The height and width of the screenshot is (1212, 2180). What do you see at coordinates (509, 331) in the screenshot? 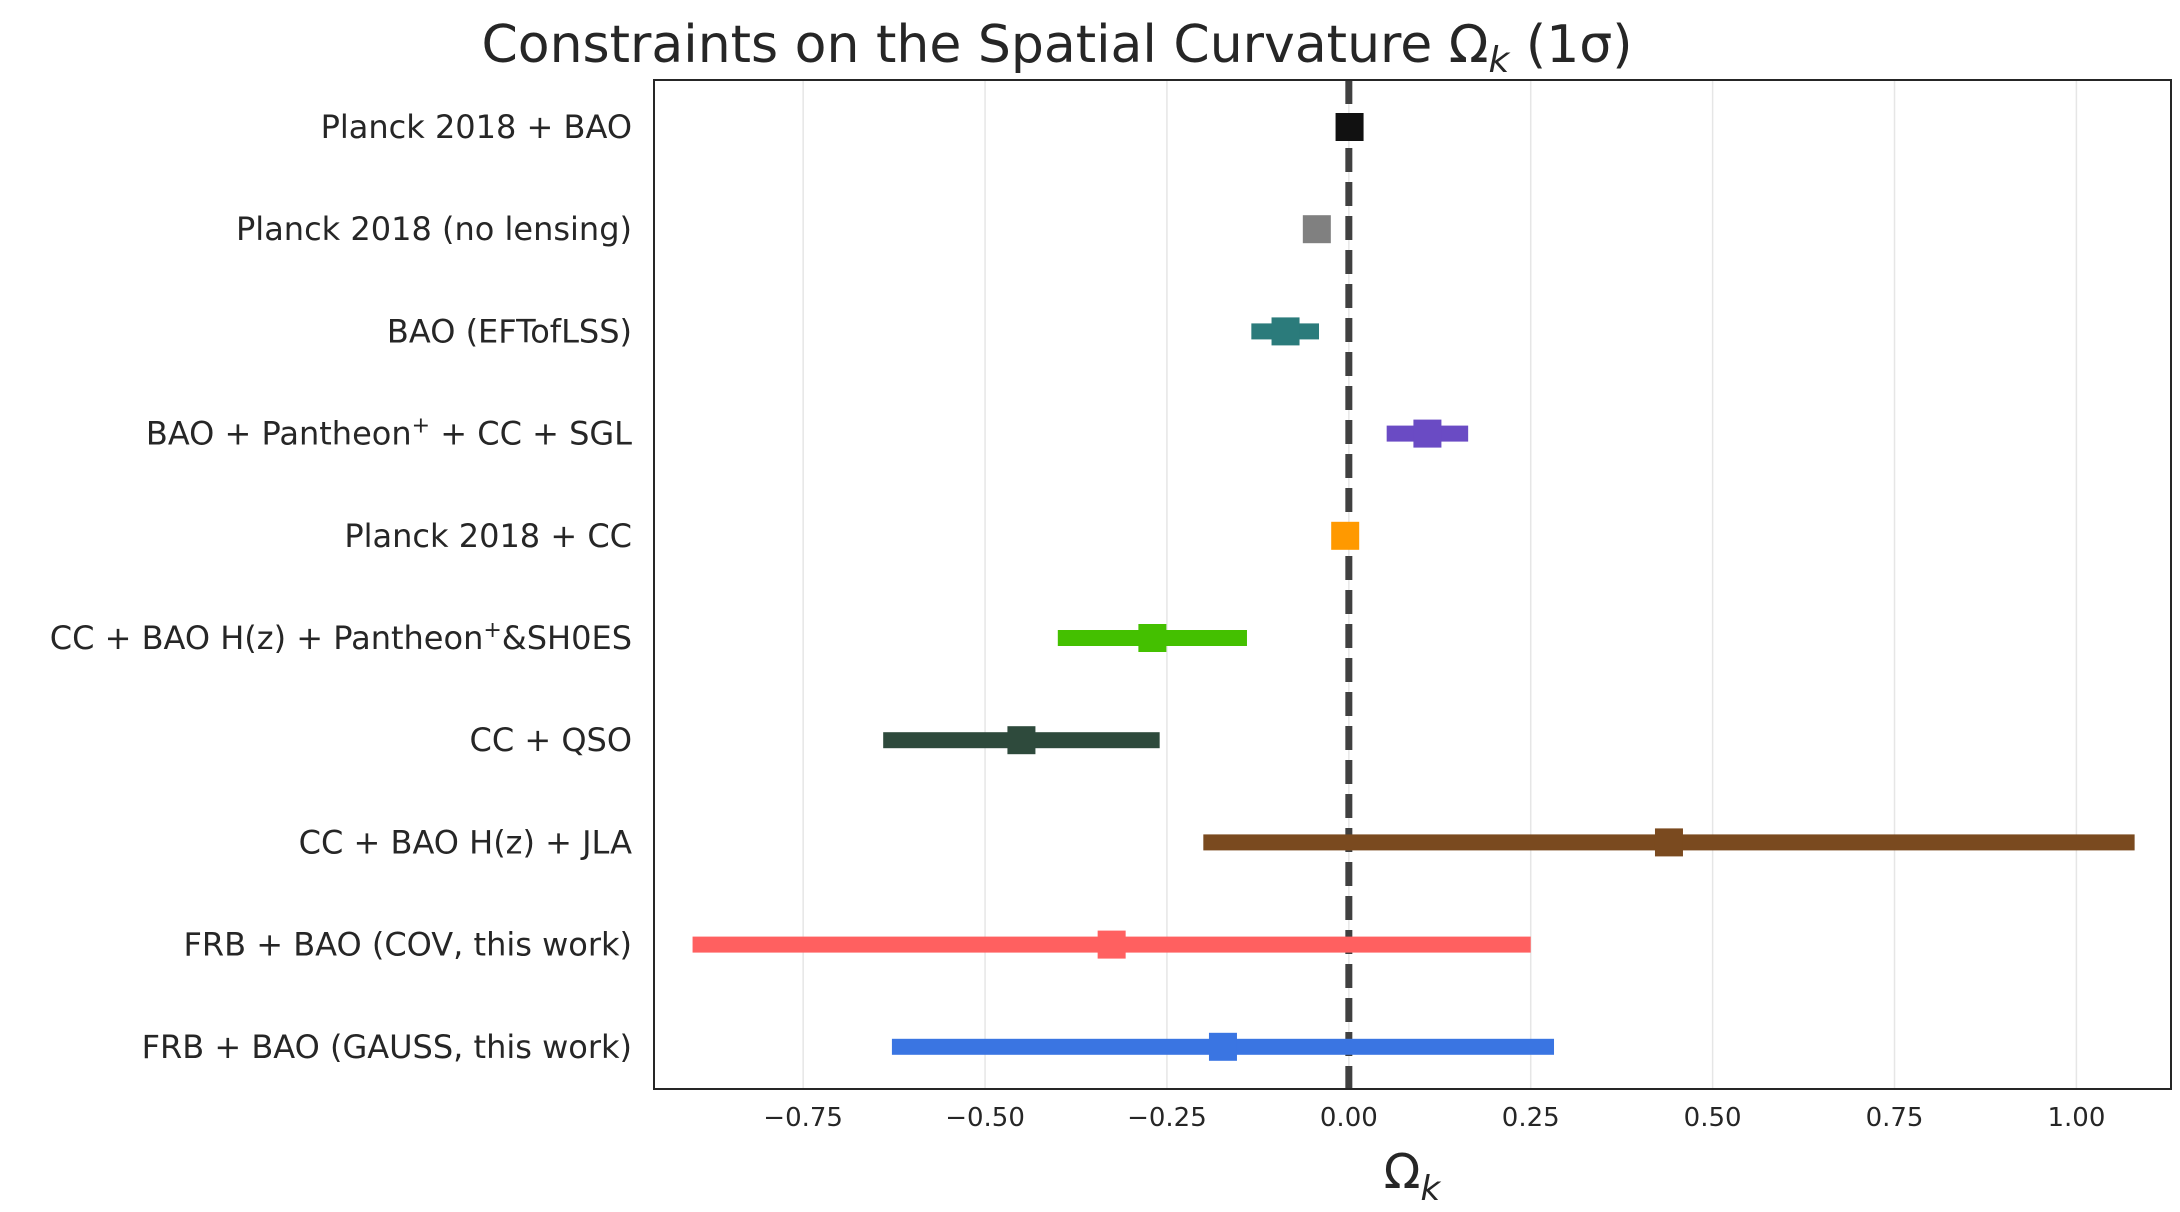
I see `y-label-2: BAO (EFTofLSS)` at bounding box center [509, 331].